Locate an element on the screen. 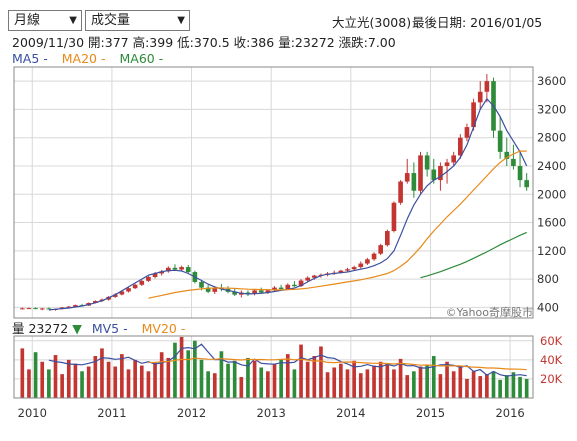 This screenshot has height=441, width=577. mv5-line is located at coordinates (287, 360).